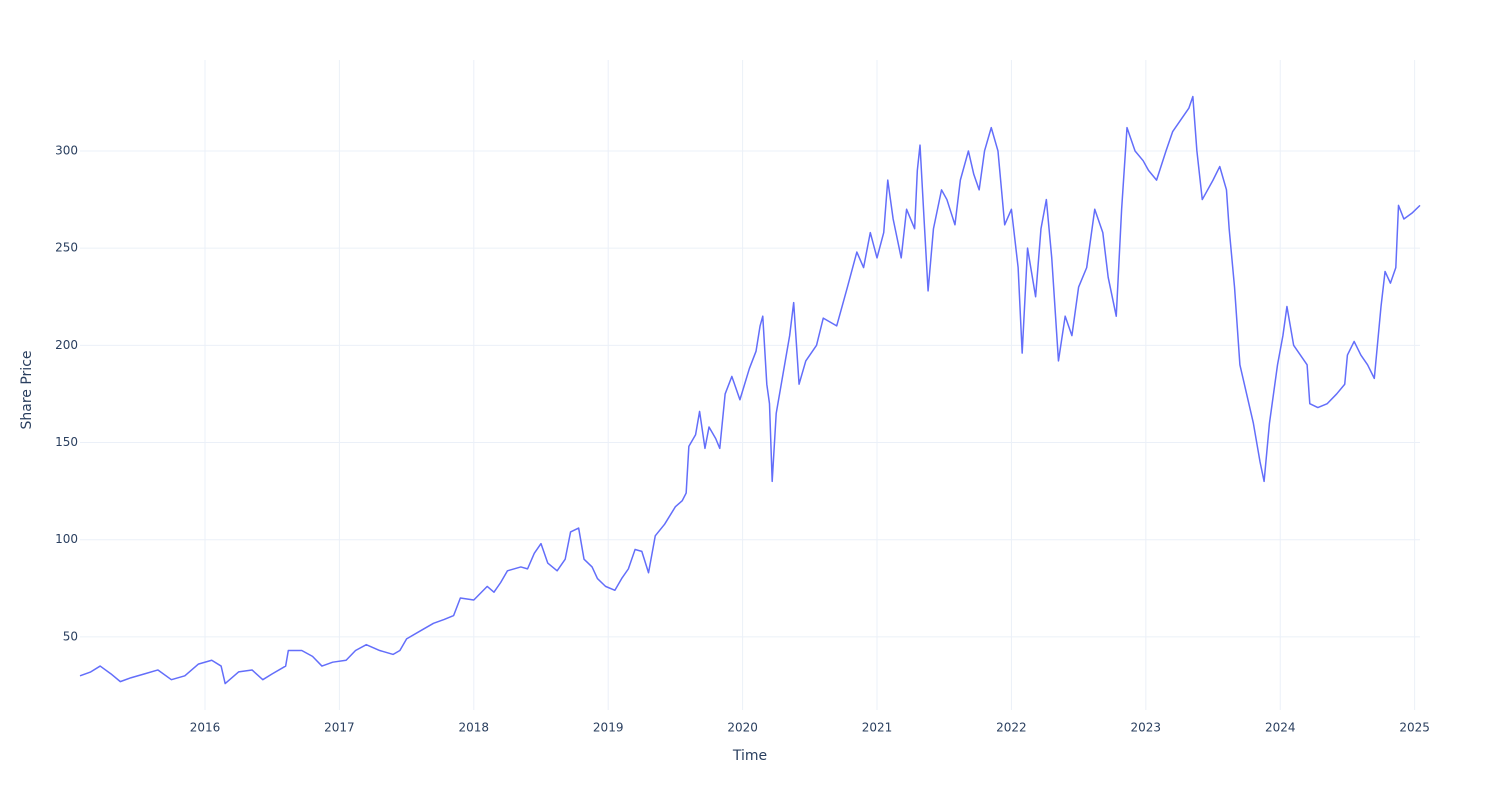 The height and width of the screenshot is (800, 1500). Describe the element at coordinates (1414, 728) in the screenshot. I see `x-tick-label: 2025` at that location.